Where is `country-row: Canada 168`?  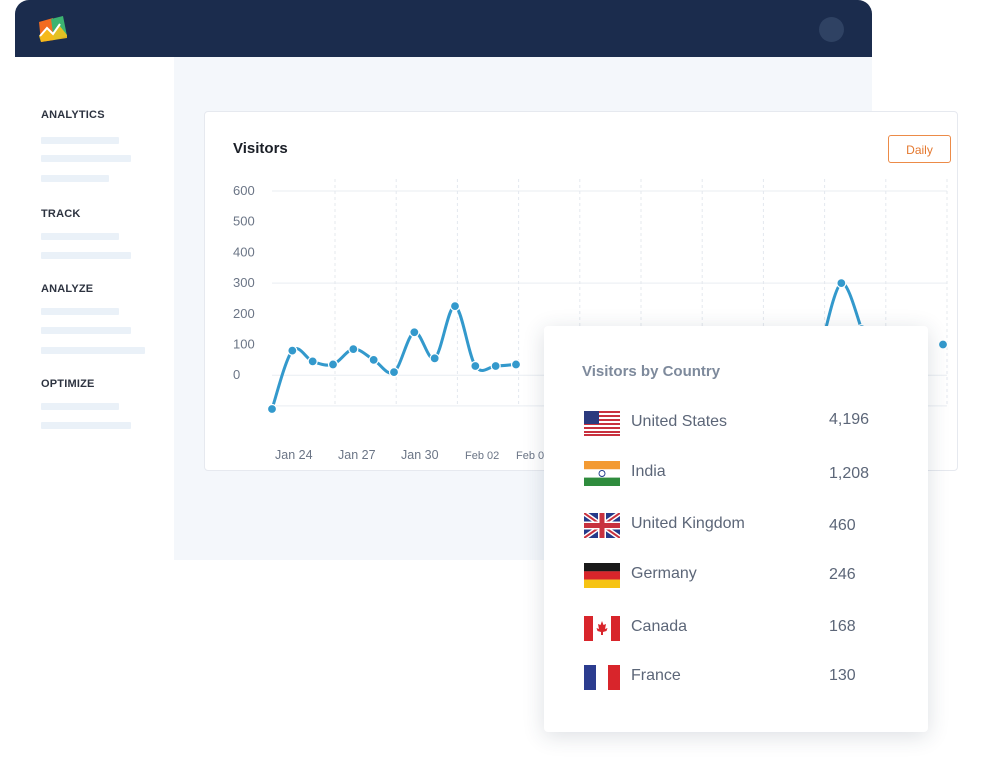 country-row: Canada 168 is located at coordinates (736, 628).